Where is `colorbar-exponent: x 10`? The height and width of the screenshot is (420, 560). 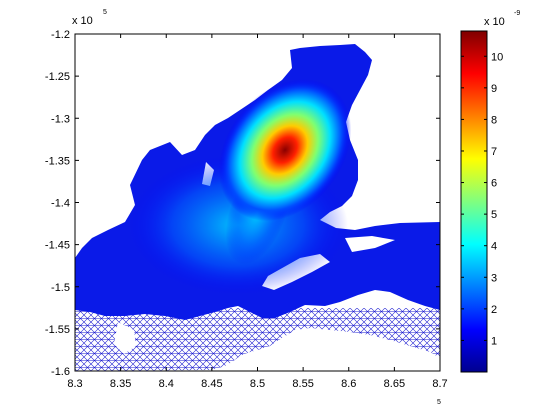
colorbar-exponent: x 10 is located at coordinates (494, 22).